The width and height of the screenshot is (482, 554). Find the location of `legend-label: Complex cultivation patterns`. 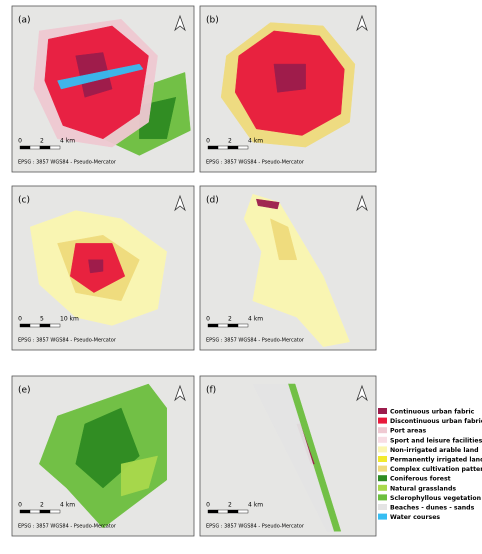

legend-label: Complex cultivation patterns is located at coordinates (436, 469).